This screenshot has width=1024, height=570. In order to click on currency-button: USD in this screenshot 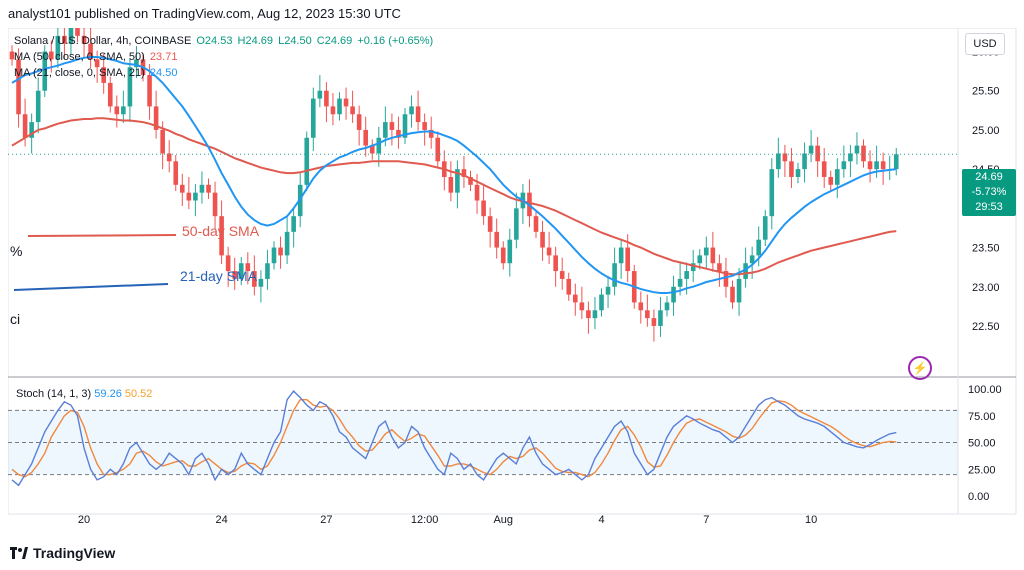, I will do `click(985, 44)`.